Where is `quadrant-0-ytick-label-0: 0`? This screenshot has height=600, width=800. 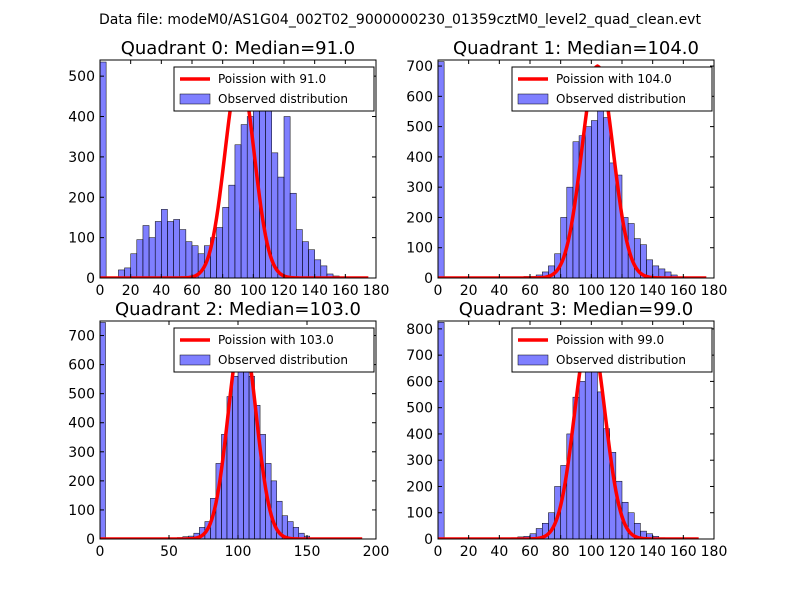 quadrant-0-ytick-label-0: 0 is located at coordinates (90, 279).